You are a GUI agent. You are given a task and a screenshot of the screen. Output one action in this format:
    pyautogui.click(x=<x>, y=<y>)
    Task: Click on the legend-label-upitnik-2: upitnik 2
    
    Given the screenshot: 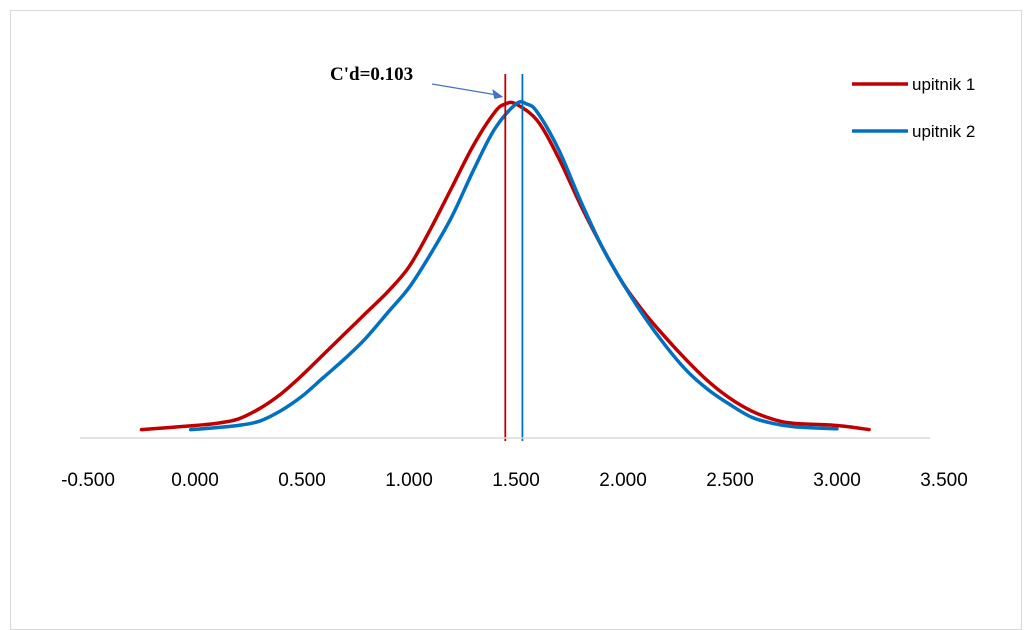 What is the action you would take?
    pyautogui.click(x=943, y=131)
    